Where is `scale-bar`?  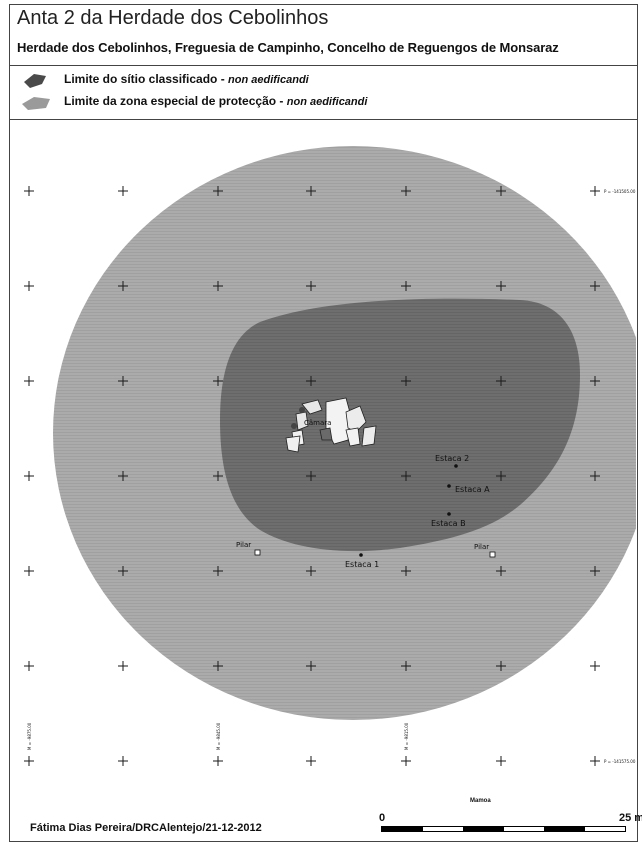 scale-bar is located at coordinates (503, 829).